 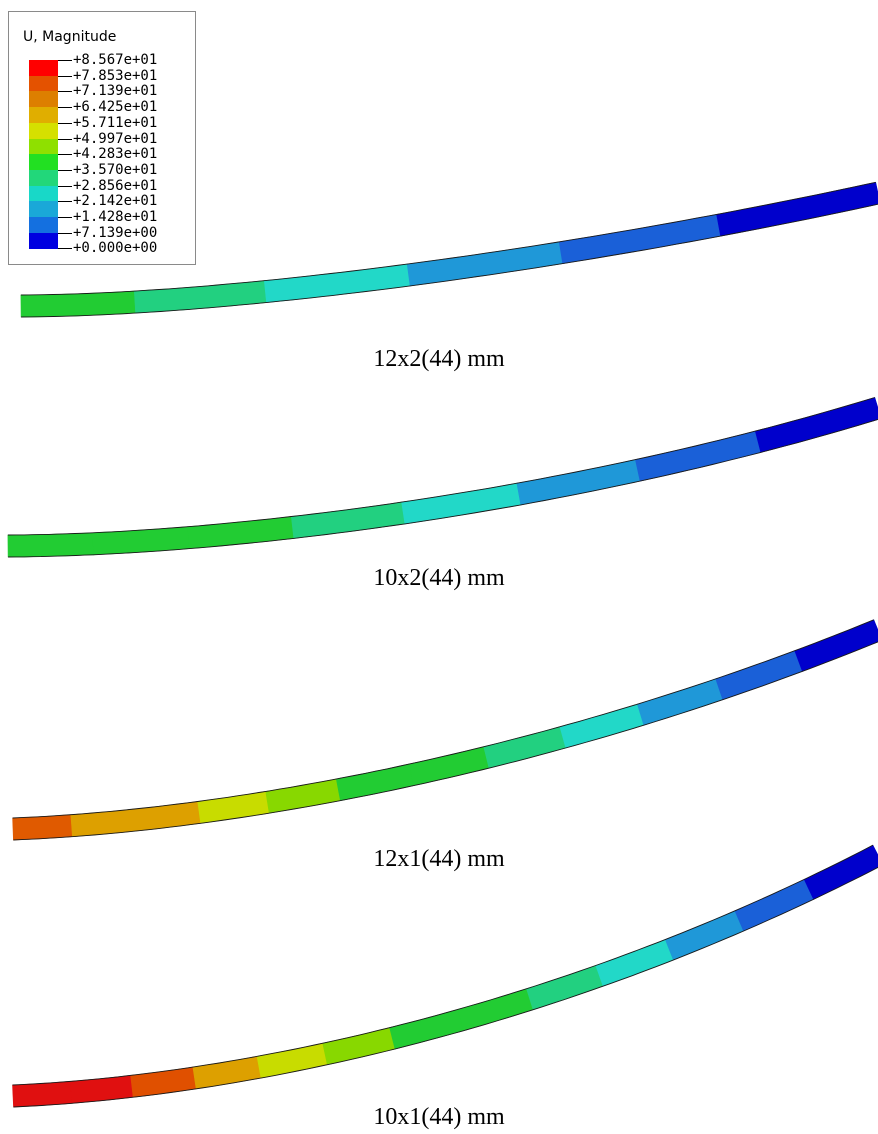 What do you see at coordinates (70, 37) in the screenshot?
I see `legend-title: U, Magnitude` at bounding box center [70, 37].